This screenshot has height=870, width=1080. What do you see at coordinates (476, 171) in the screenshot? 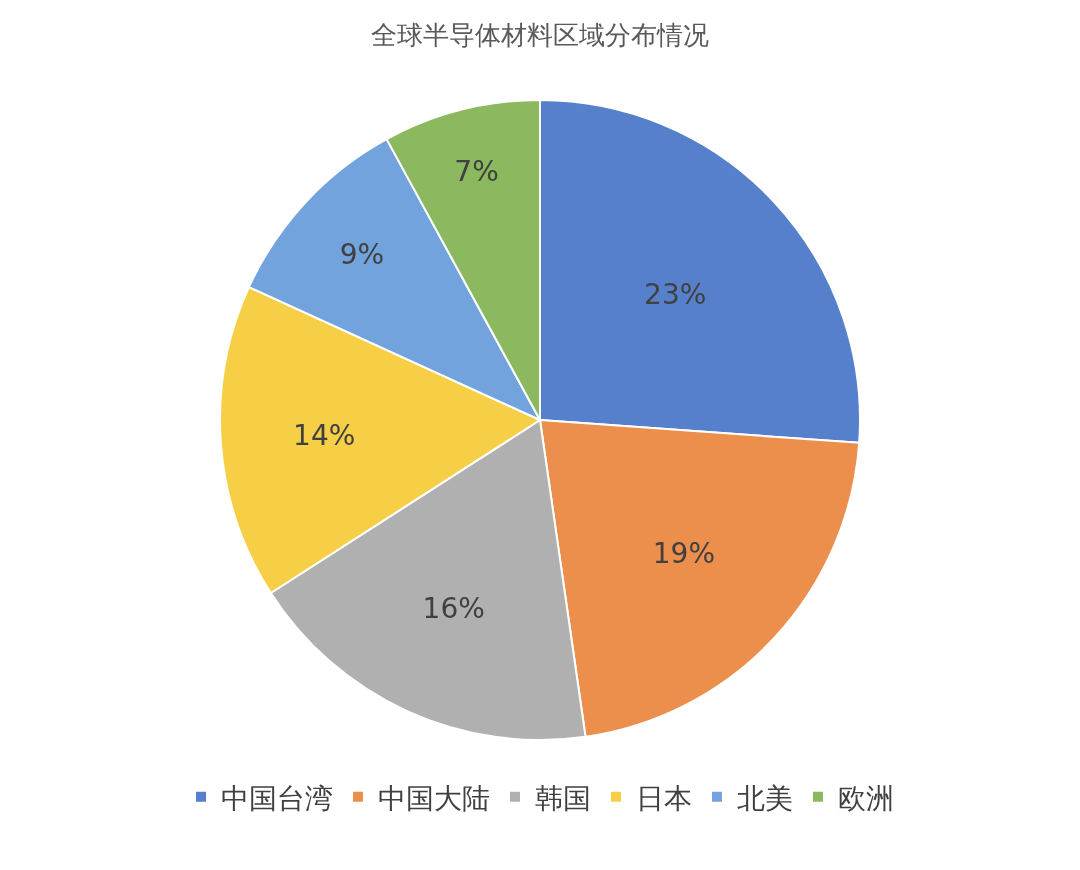
I see `data-label: 7%` at bounding box center [476, 171].